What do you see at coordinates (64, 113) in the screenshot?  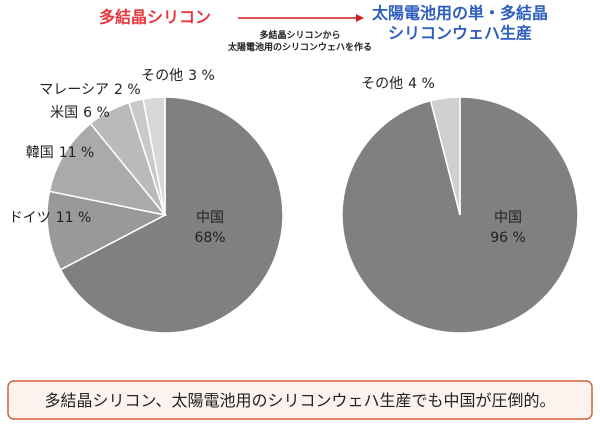 I see `category-label: 米国` at bounding box center [64, 113].